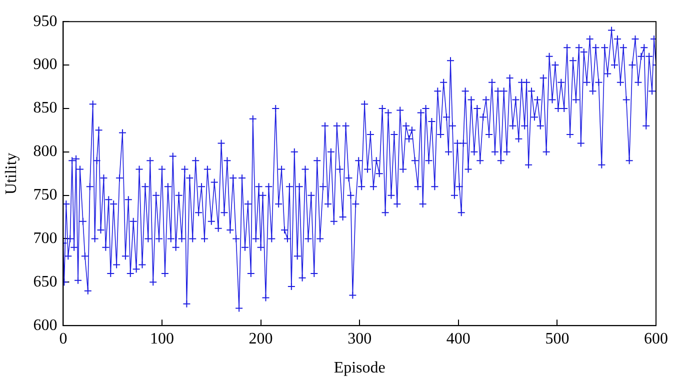  Describe the element at coordinates (656, 339) in the screenshot. I see `x-tick-label: 600` at that location.